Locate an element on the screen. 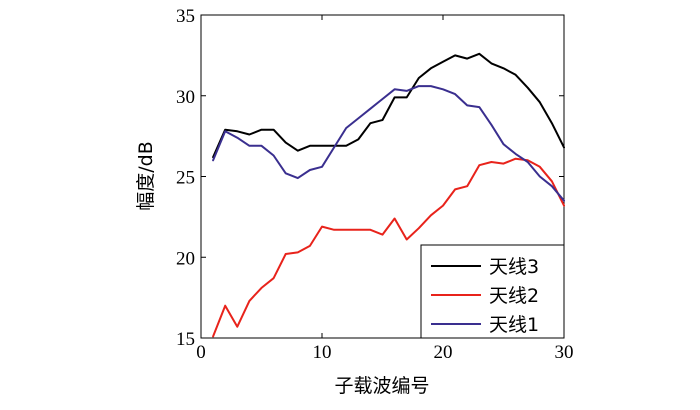 Image resolution: width=700 pixels, height=410 pixels. x-tick-label: 10 is located at coordinates (322, 352).